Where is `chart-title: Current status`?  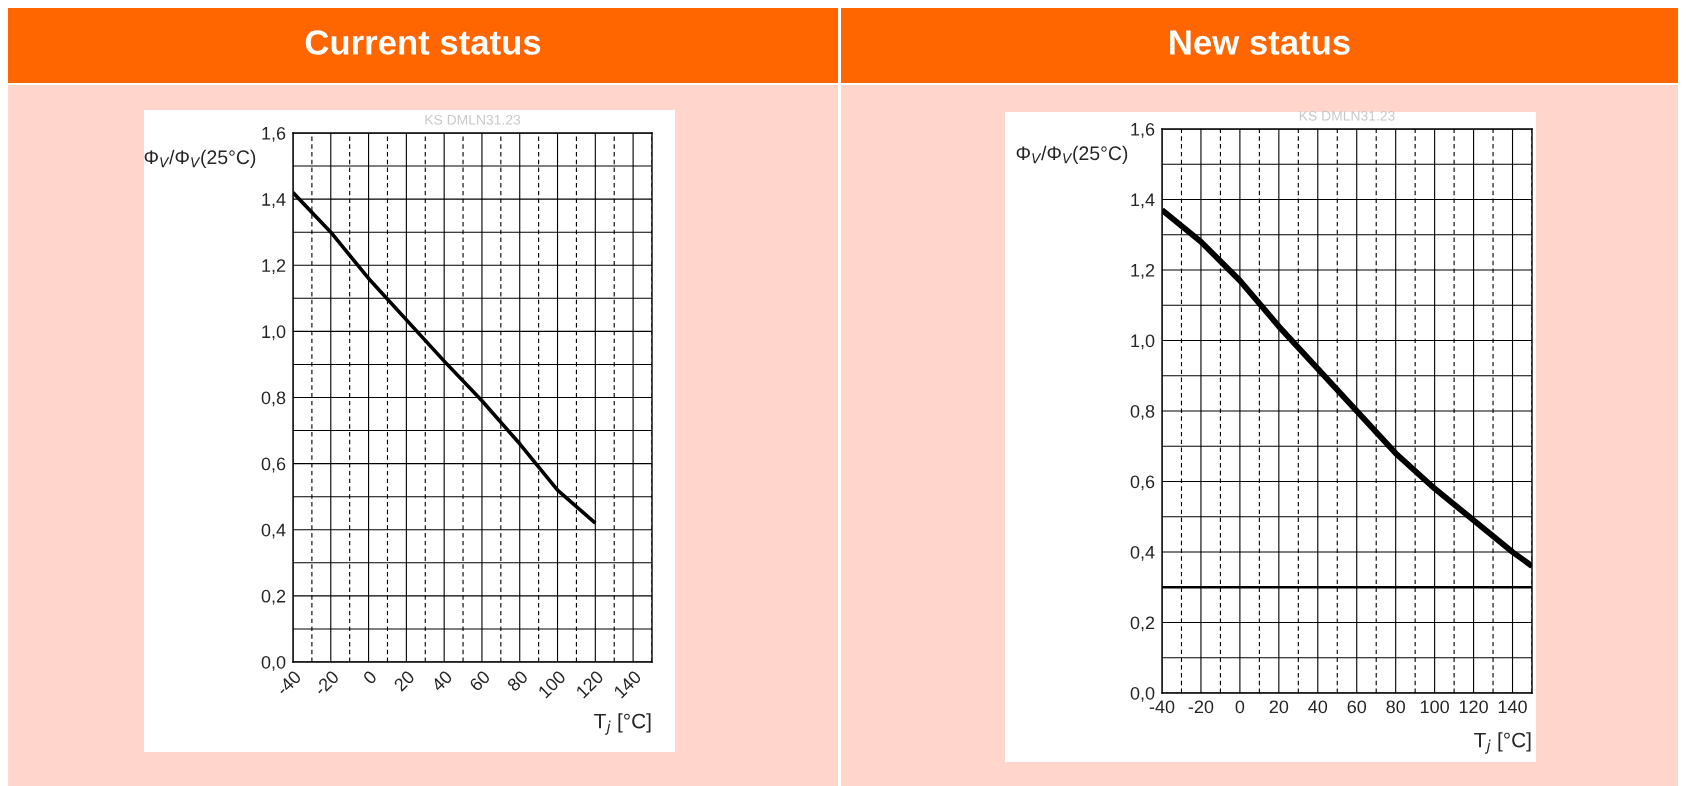
chart-title: Current status is located at coordinates (423, 42).